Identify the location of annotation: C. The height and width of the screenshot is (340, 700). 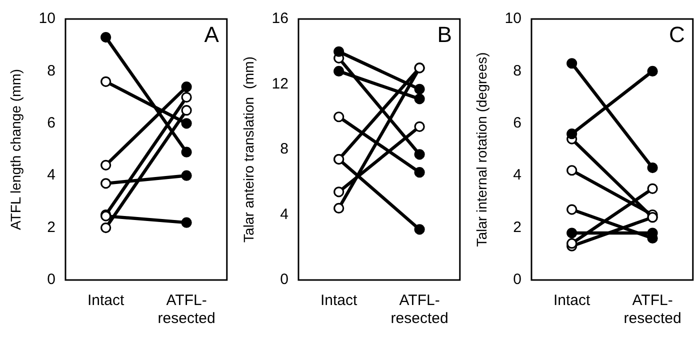
(677, 35).